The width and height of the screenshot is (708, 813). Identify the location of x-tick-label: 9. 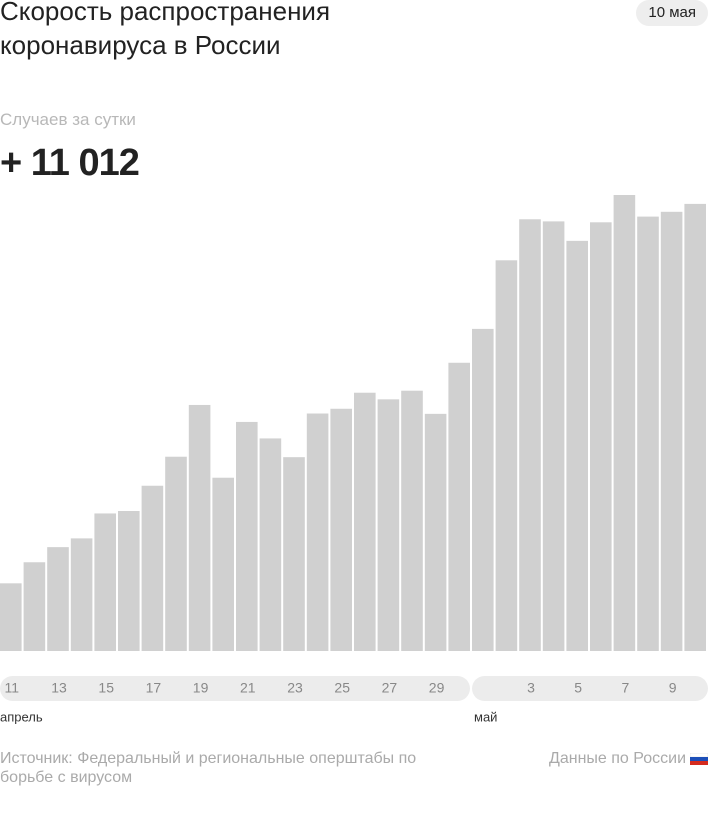
(673, 688).